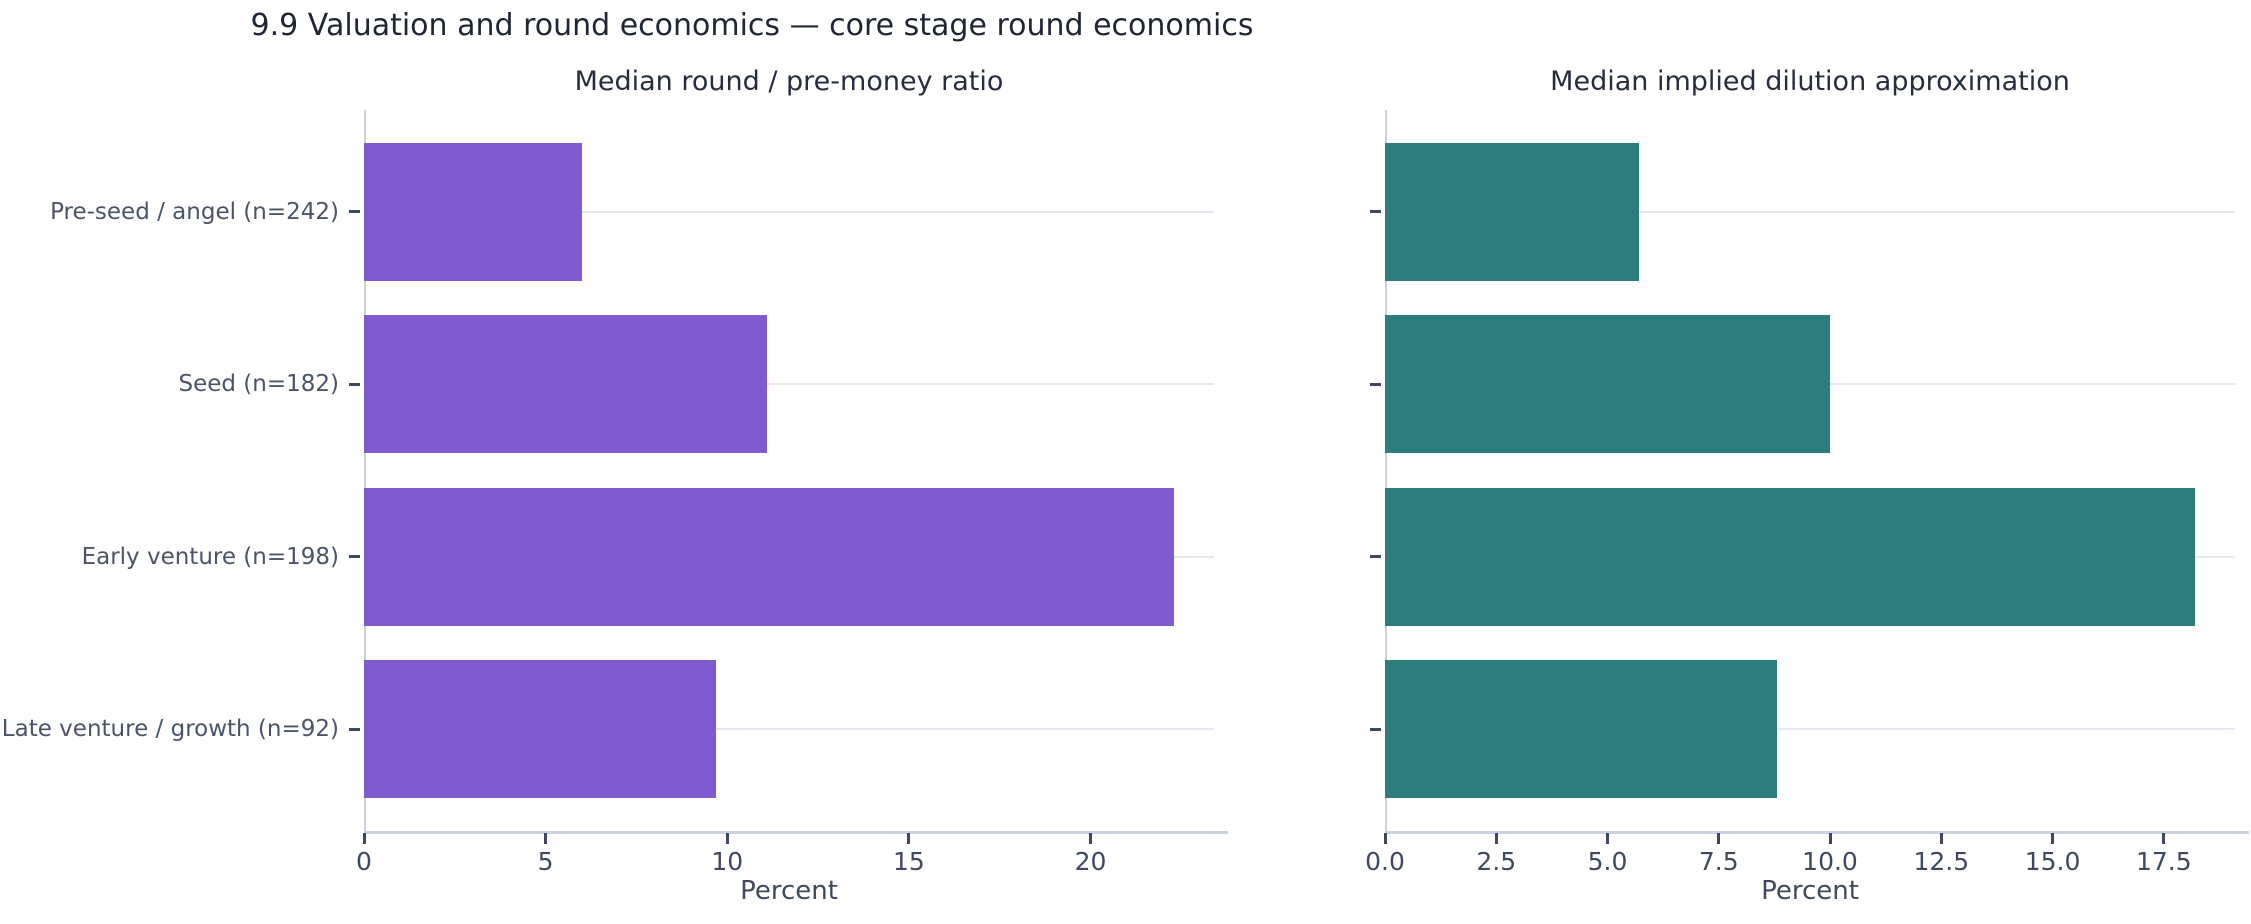 This screenshot has width=2251, height=924. I want to click on x-tick-label: 10.0, so click(1830, 861).